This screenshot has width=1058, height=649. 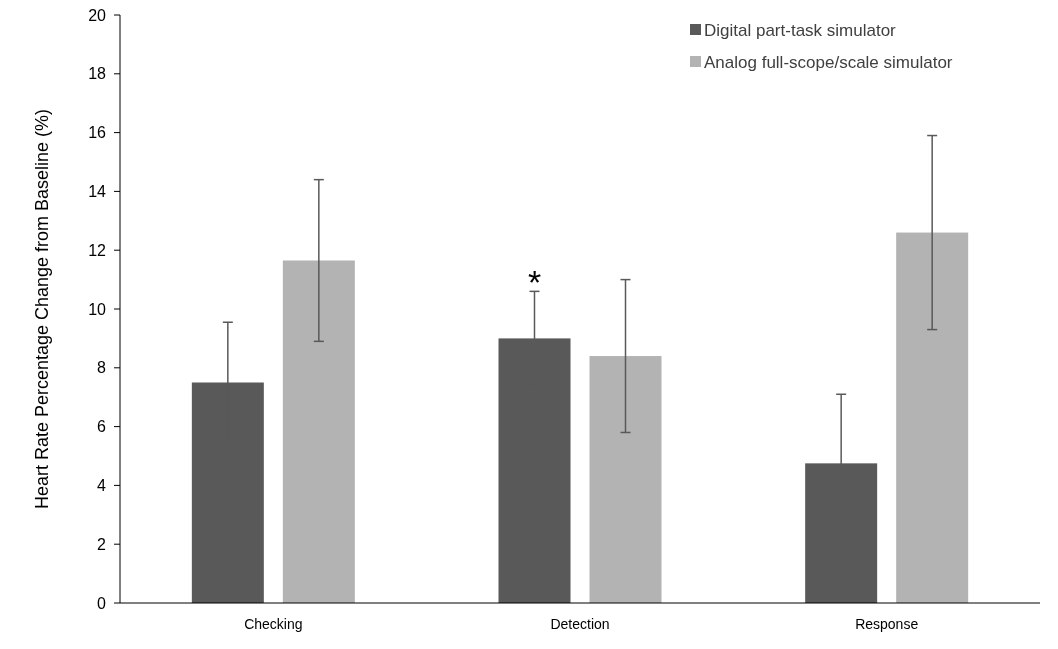 What do you see at coordinates (273, 624) in the screenshot?
I see `x-tick-label: Checking` at bounding box center [273, 624].